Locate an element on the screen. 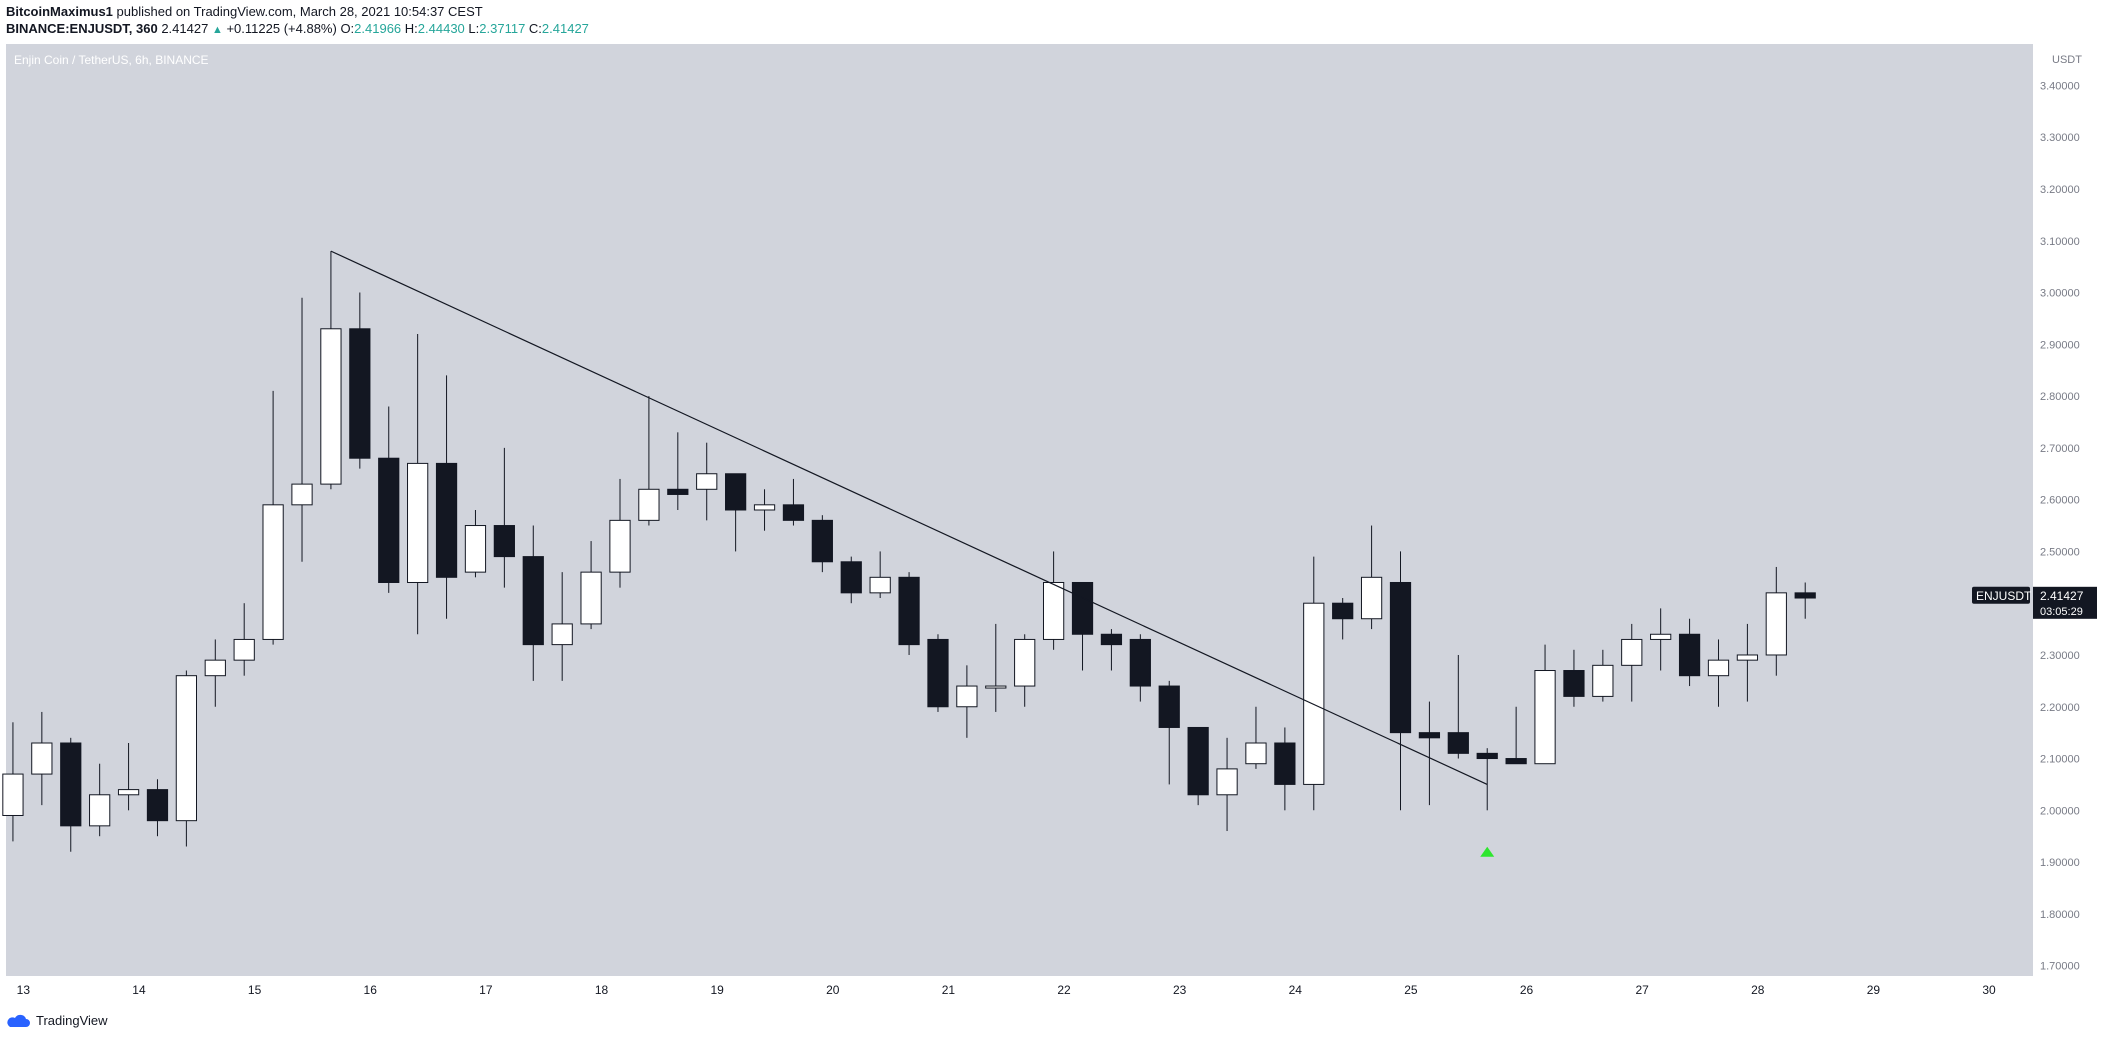 The height and width of the screenshot is (1041, 2107). x-tick-8: 21 is located at coordinates (949, 990).